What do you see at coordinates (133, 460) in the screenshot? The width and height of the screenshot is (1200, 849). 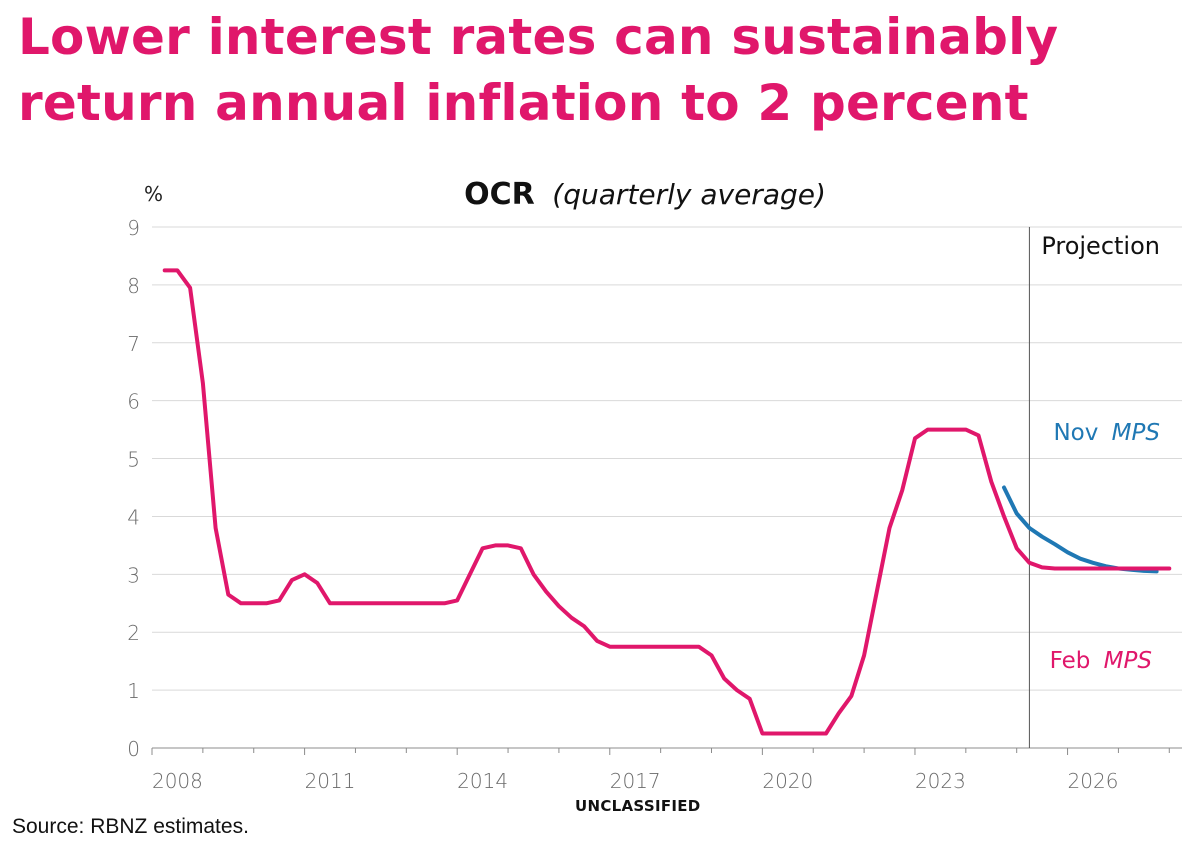 I see `y-tick-label: 5` at bounding box center [133, 460].